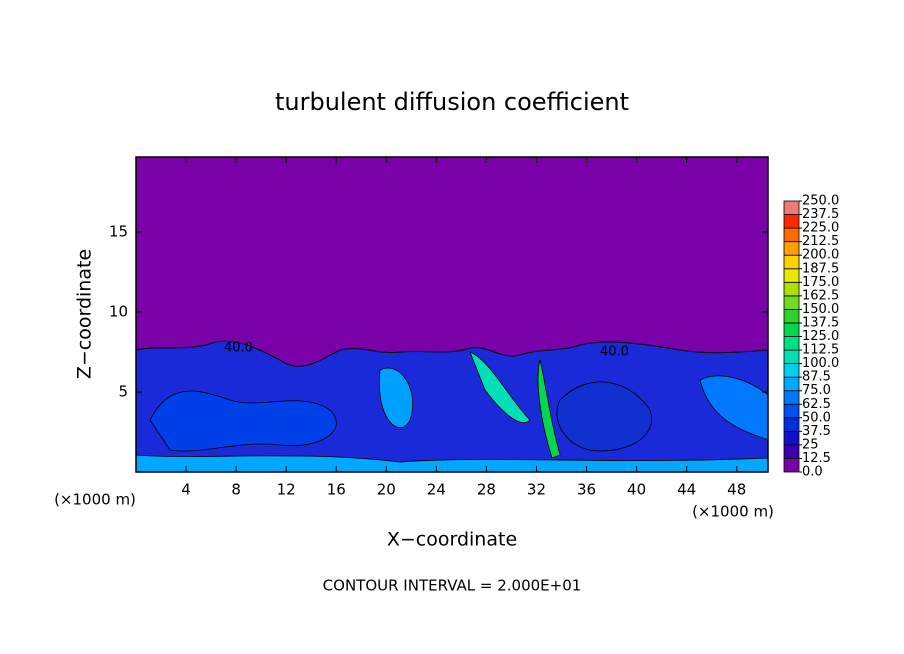 Image resolution: width=904 pixels, height=654 pixels. What do you see at coordinates (123, 392) in the screenshot?
I see `y-tick-label: 5` at bounding box center [123, 392].